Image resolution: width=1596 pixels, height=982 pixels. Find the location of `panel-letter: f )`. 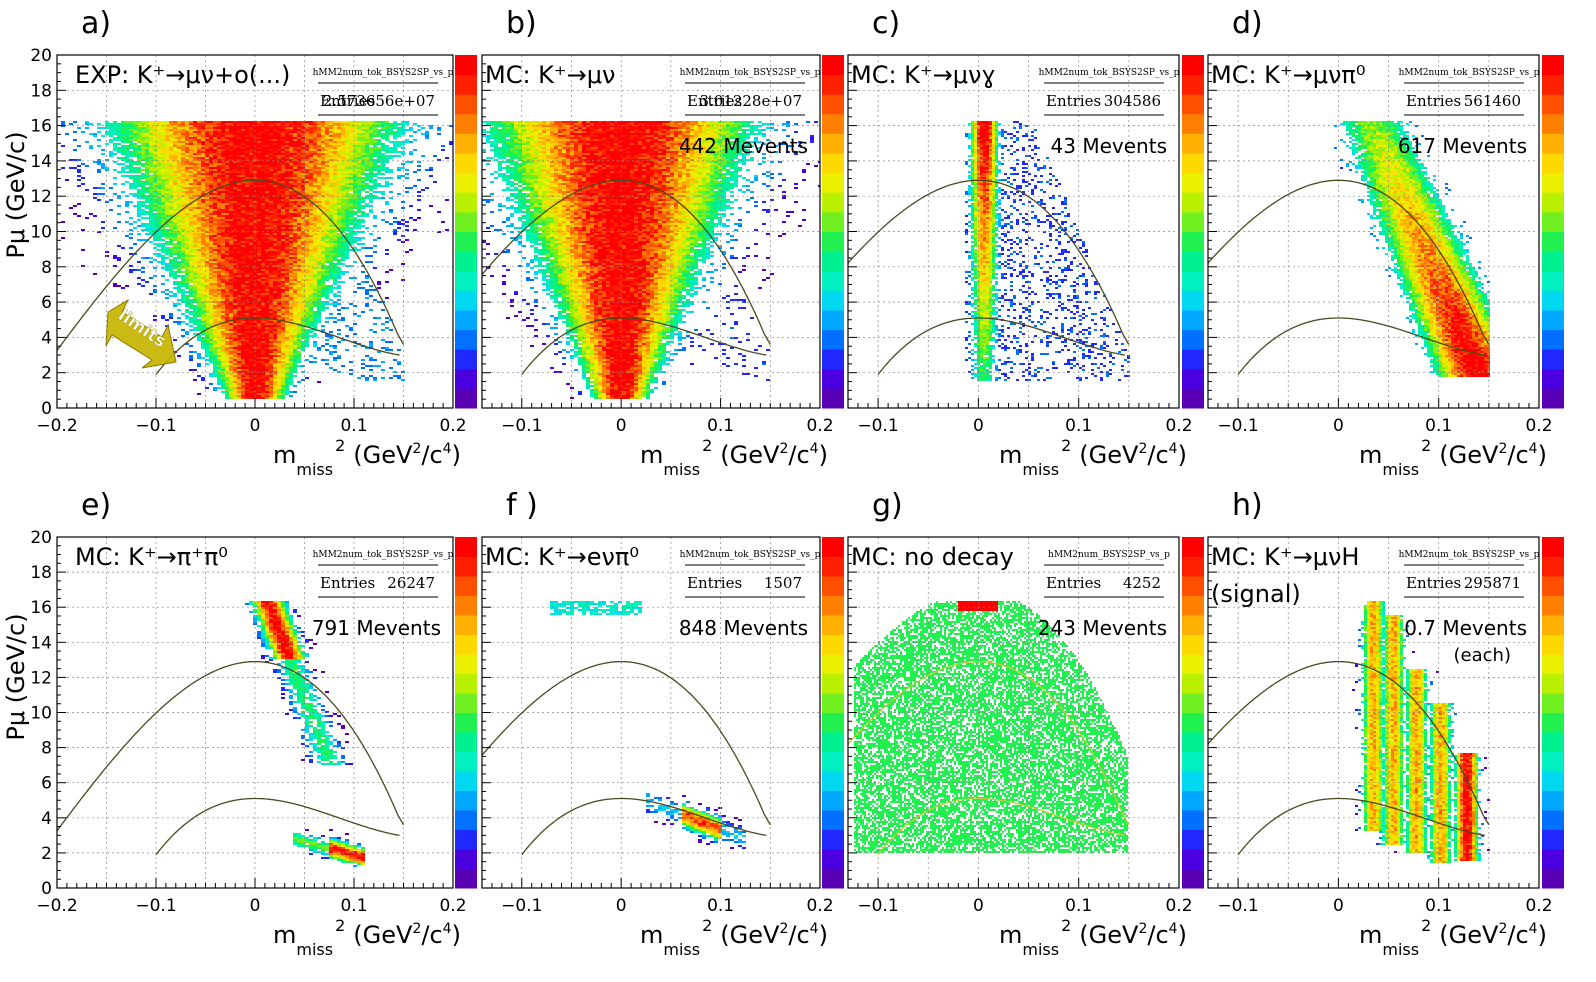

panel-letter: f ) is located at coordinates (522, 505).